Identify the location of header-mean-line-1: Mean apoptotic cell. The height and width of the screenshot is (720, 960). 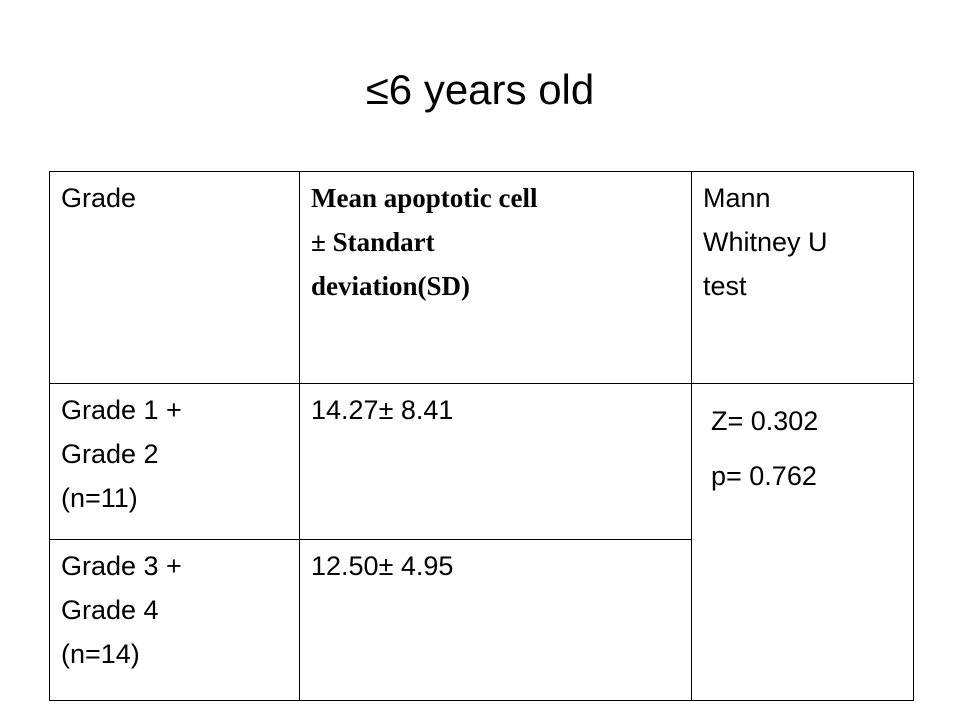
(424, 198).